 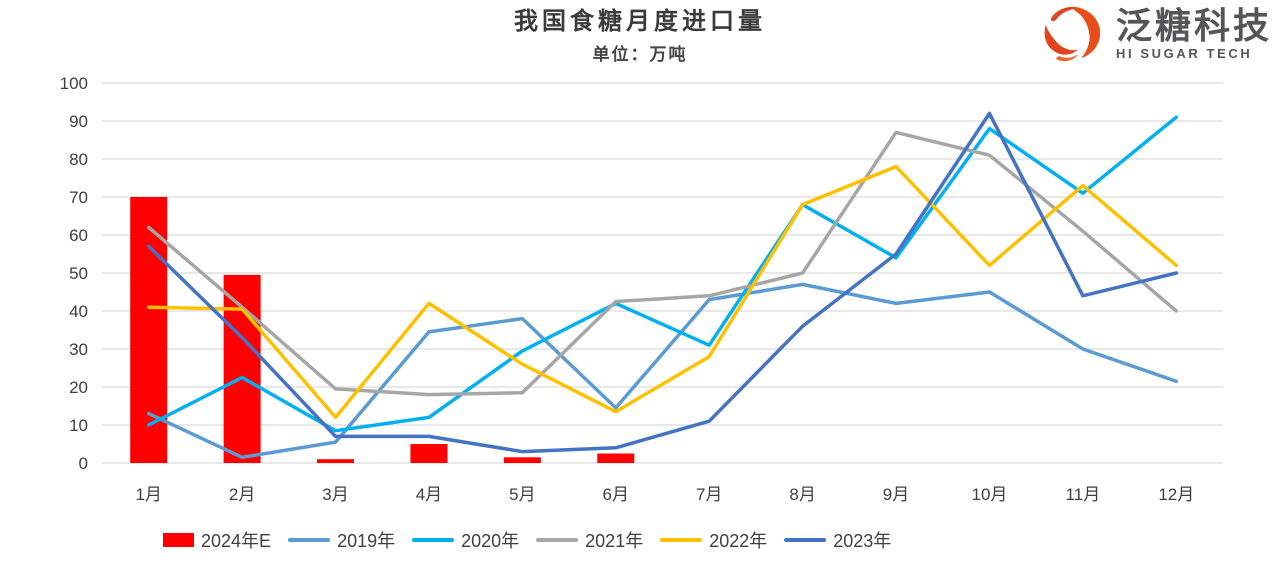 I want to click on legend-label: 2024年E, so click(x=236, y=541).